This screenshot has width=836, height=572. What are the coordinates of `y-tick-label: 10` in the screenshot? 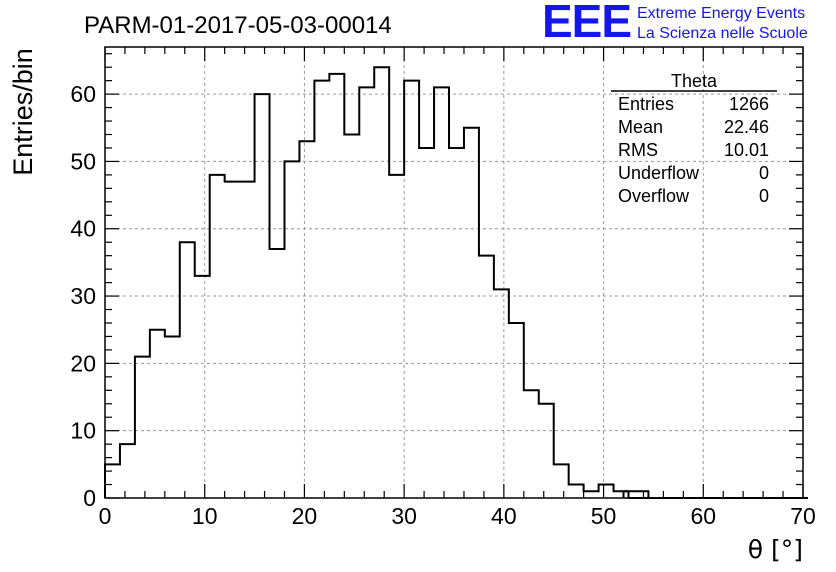 It's located at (83, 431).